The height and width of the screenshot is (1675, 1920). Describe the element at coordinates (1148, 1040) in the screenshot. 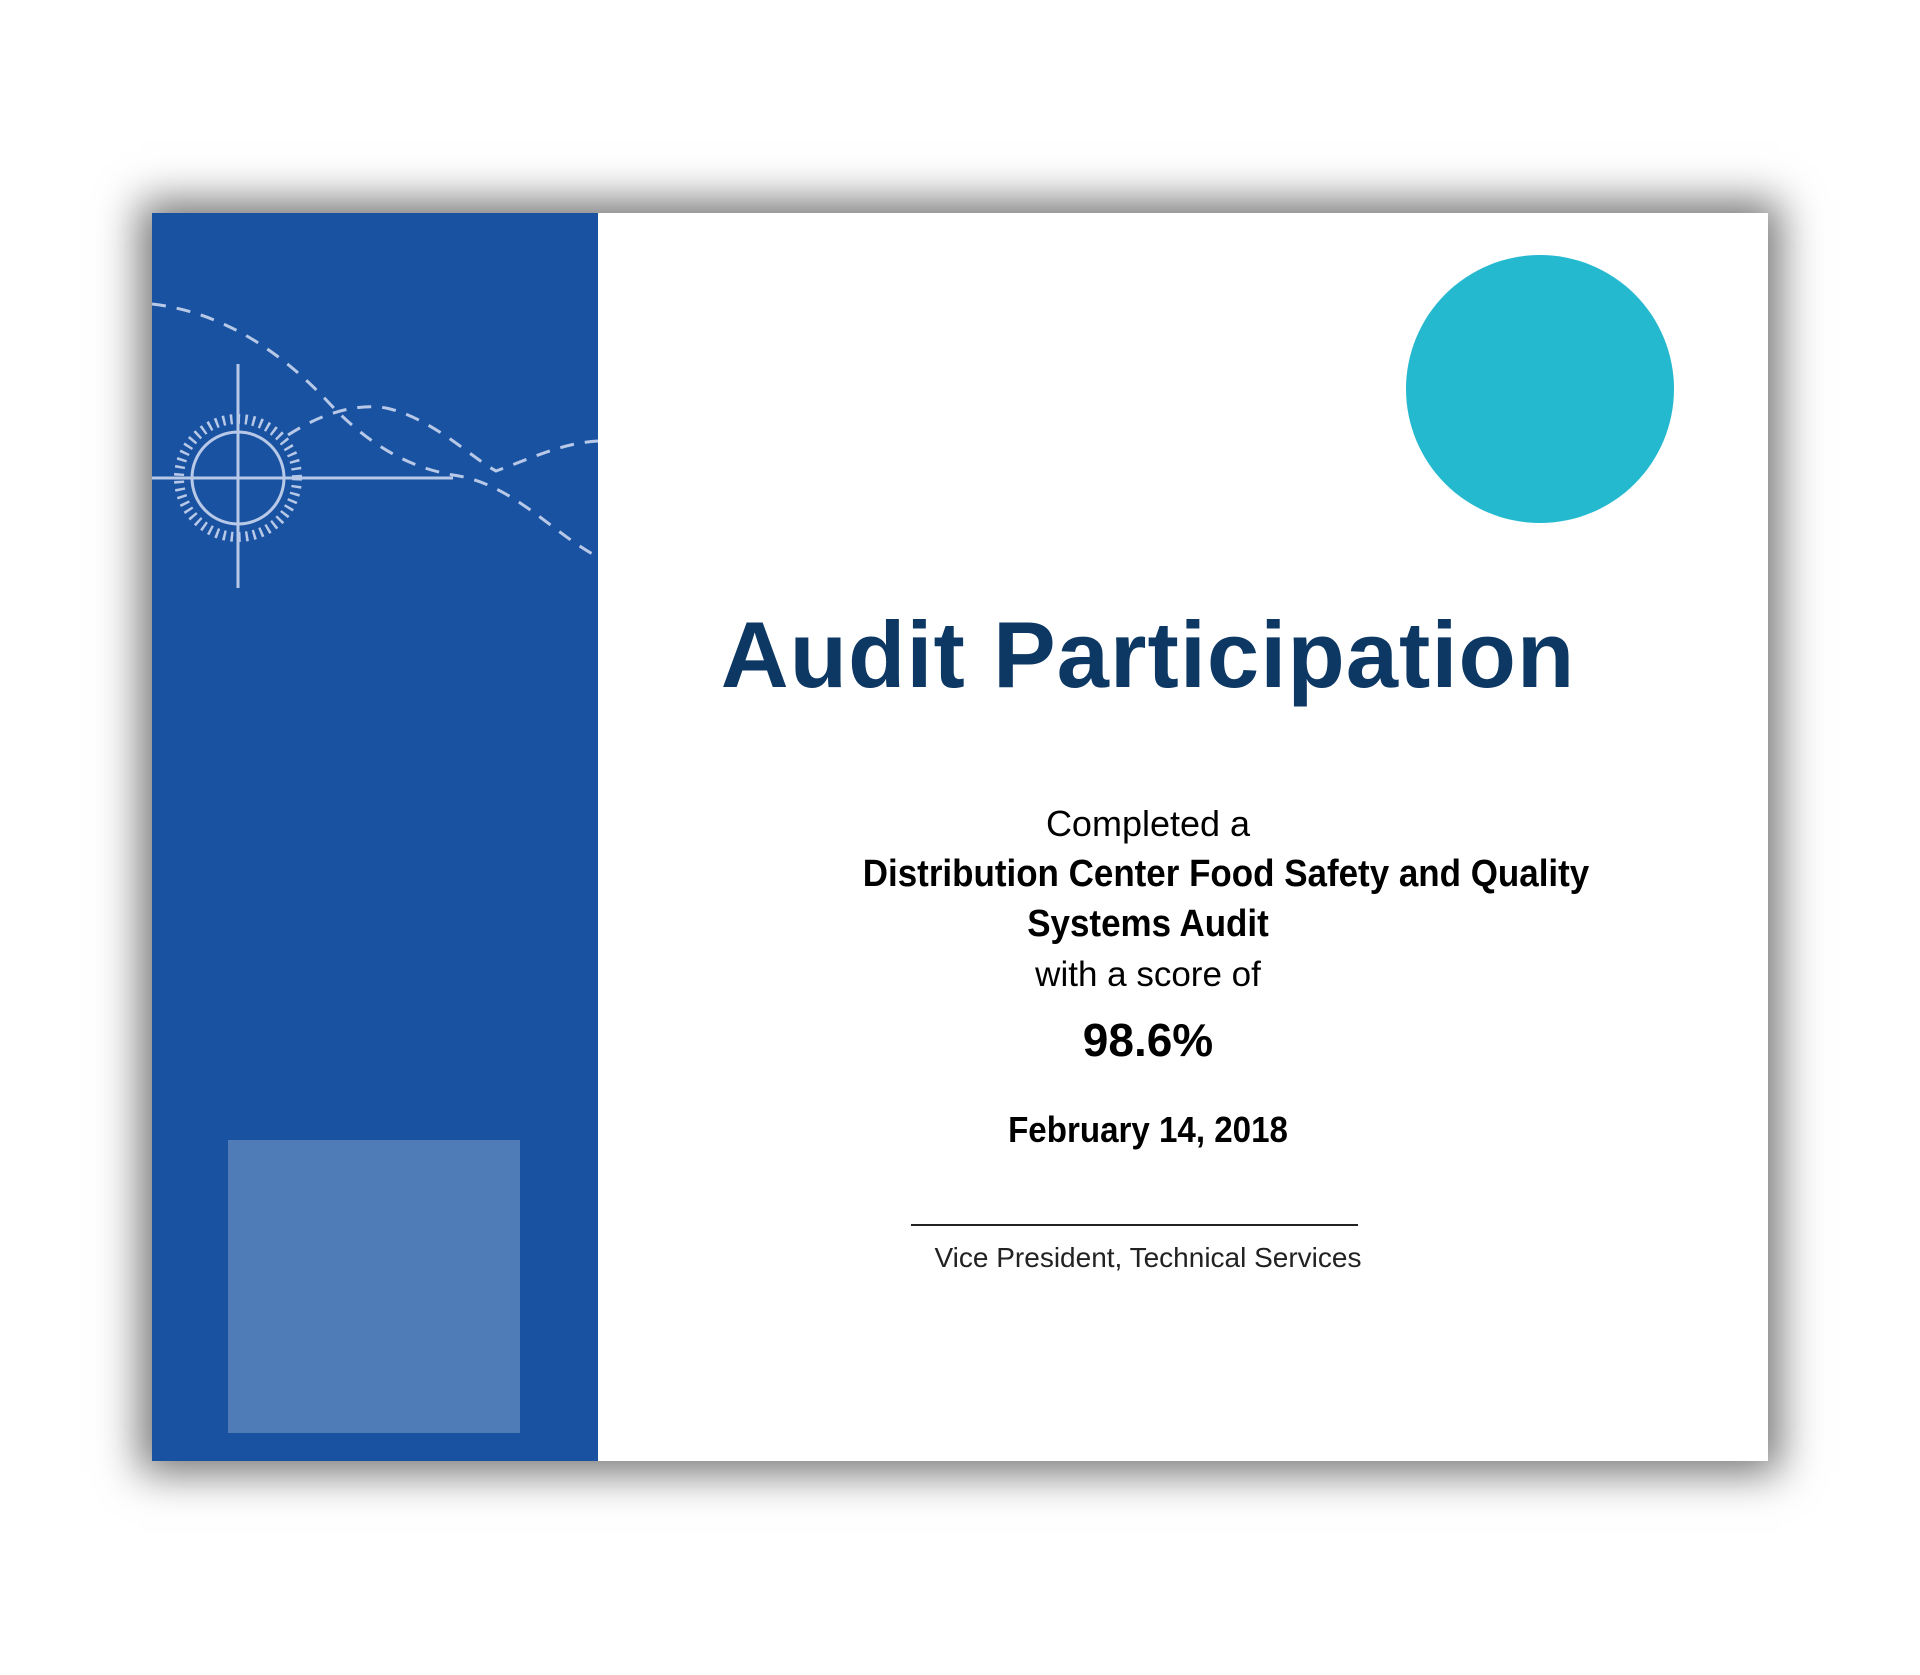

I see `score-value: 98.6%` at that location.